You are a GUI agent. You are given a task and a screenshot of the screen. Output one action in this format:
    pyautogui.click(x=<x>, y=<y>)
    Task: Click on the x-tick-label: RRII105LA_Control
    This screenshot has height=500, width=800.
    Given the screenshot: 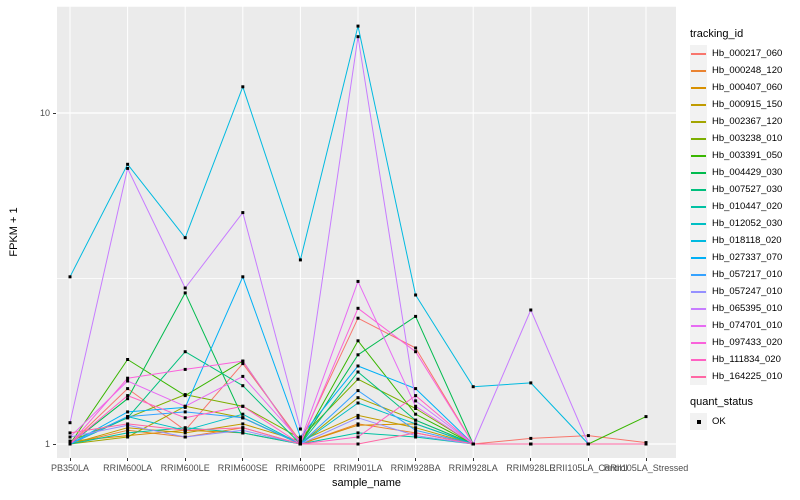 What is the action you would take?
    pyautogui.click(x=588, y=468)
    